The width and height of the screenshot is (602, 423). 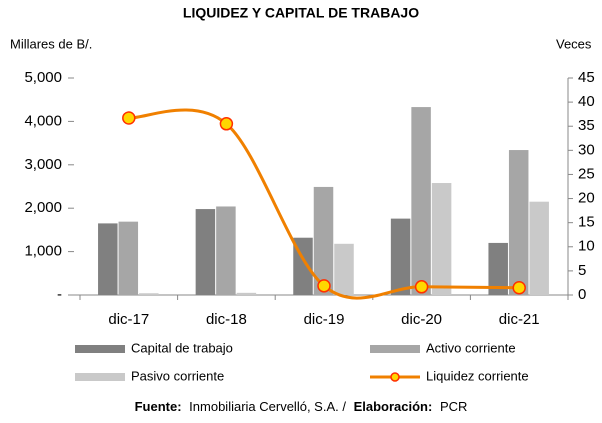 What do you see at coordinates (182, 347) in the screenshot?
I see `legend-label: Capital de trabajo` at bounding box center [182, 347].